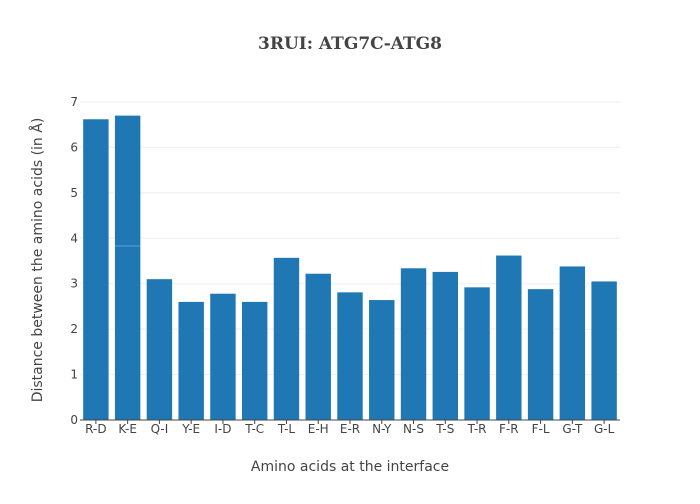 This screenshot has width=700, height=504. What do you see at coordinates (74, 420) in the screenshot?
I see `y-tick-label: 0` at bounding box center [74, 420].